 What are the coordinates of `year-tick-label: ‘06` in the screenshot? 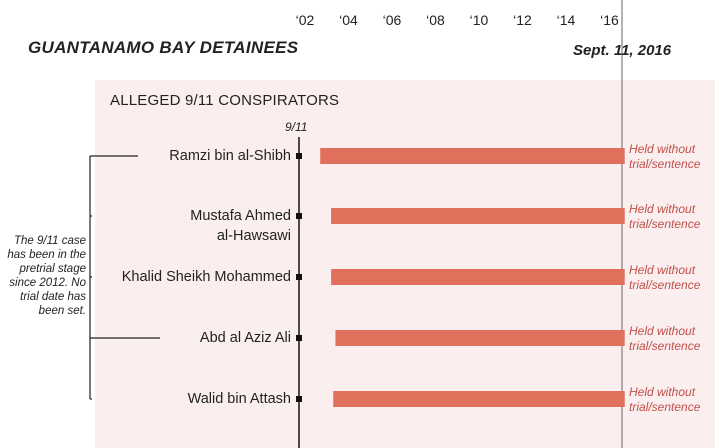 It's located at (392, 20).